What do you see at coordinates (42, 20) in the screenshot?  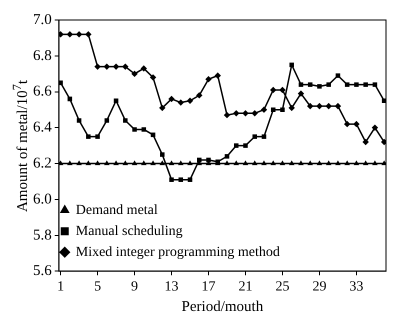 I see `y-tick-label: 7.0` at bounding box center [42, 20].